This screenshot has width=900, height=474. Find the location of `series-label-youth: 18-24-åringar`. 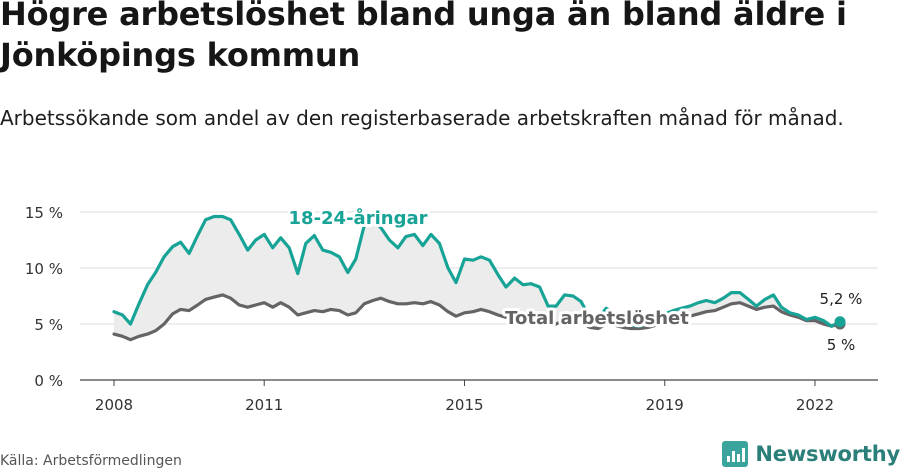

series-label-youth: 18-24-åringar is located at coordinates (358, 218).